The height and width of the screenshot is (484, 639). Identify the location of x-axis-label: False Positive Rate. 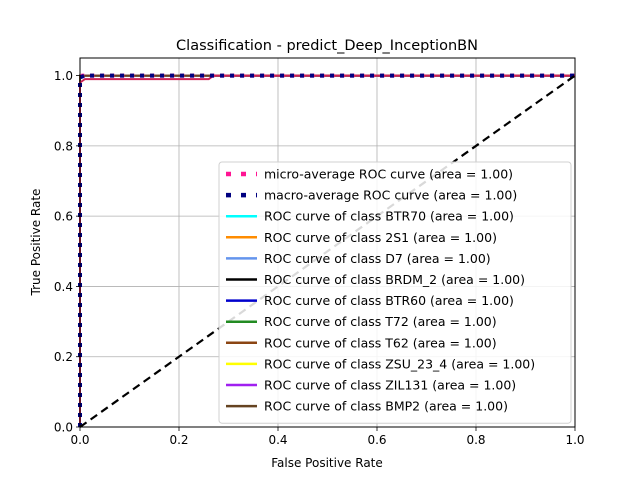
(327, 463).